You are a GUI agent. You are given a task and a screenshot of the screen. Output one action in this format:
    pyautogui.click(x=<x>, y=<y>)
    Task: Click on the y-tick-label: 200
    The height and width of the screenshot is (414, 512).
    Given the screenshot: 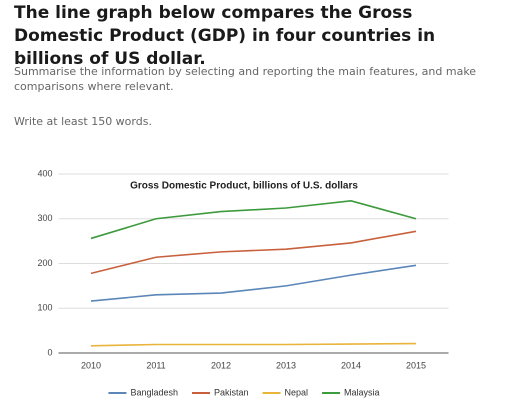 What is the action you would take?
    pyautogui.click(x=44, y=263)
    